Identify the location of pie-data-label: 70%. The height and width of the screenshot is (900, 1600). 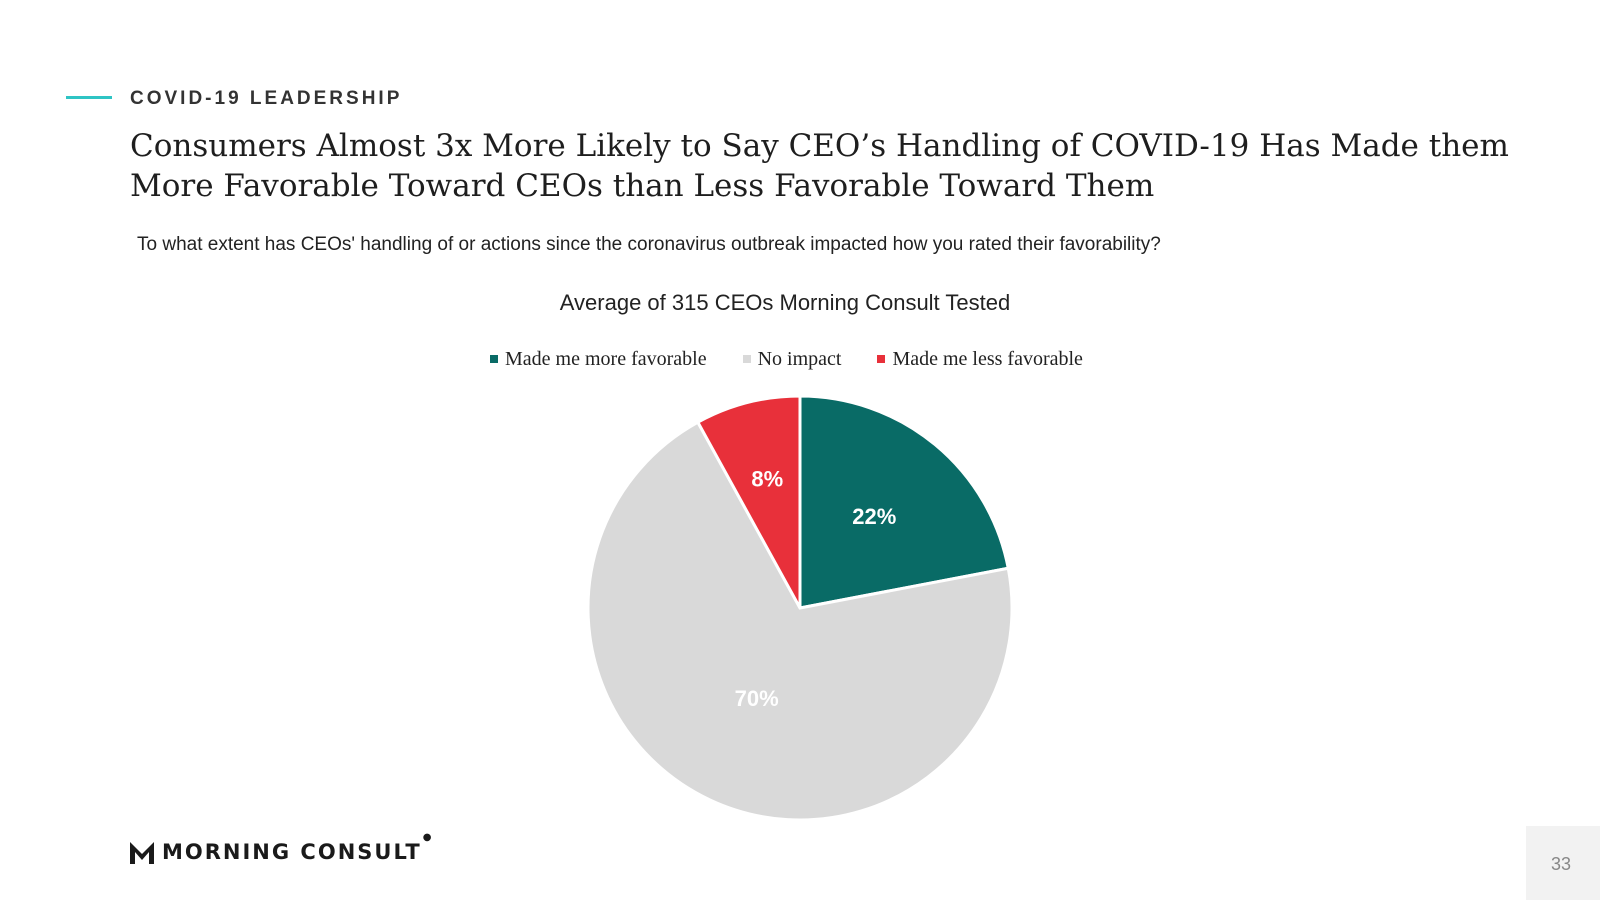
(757, 698).